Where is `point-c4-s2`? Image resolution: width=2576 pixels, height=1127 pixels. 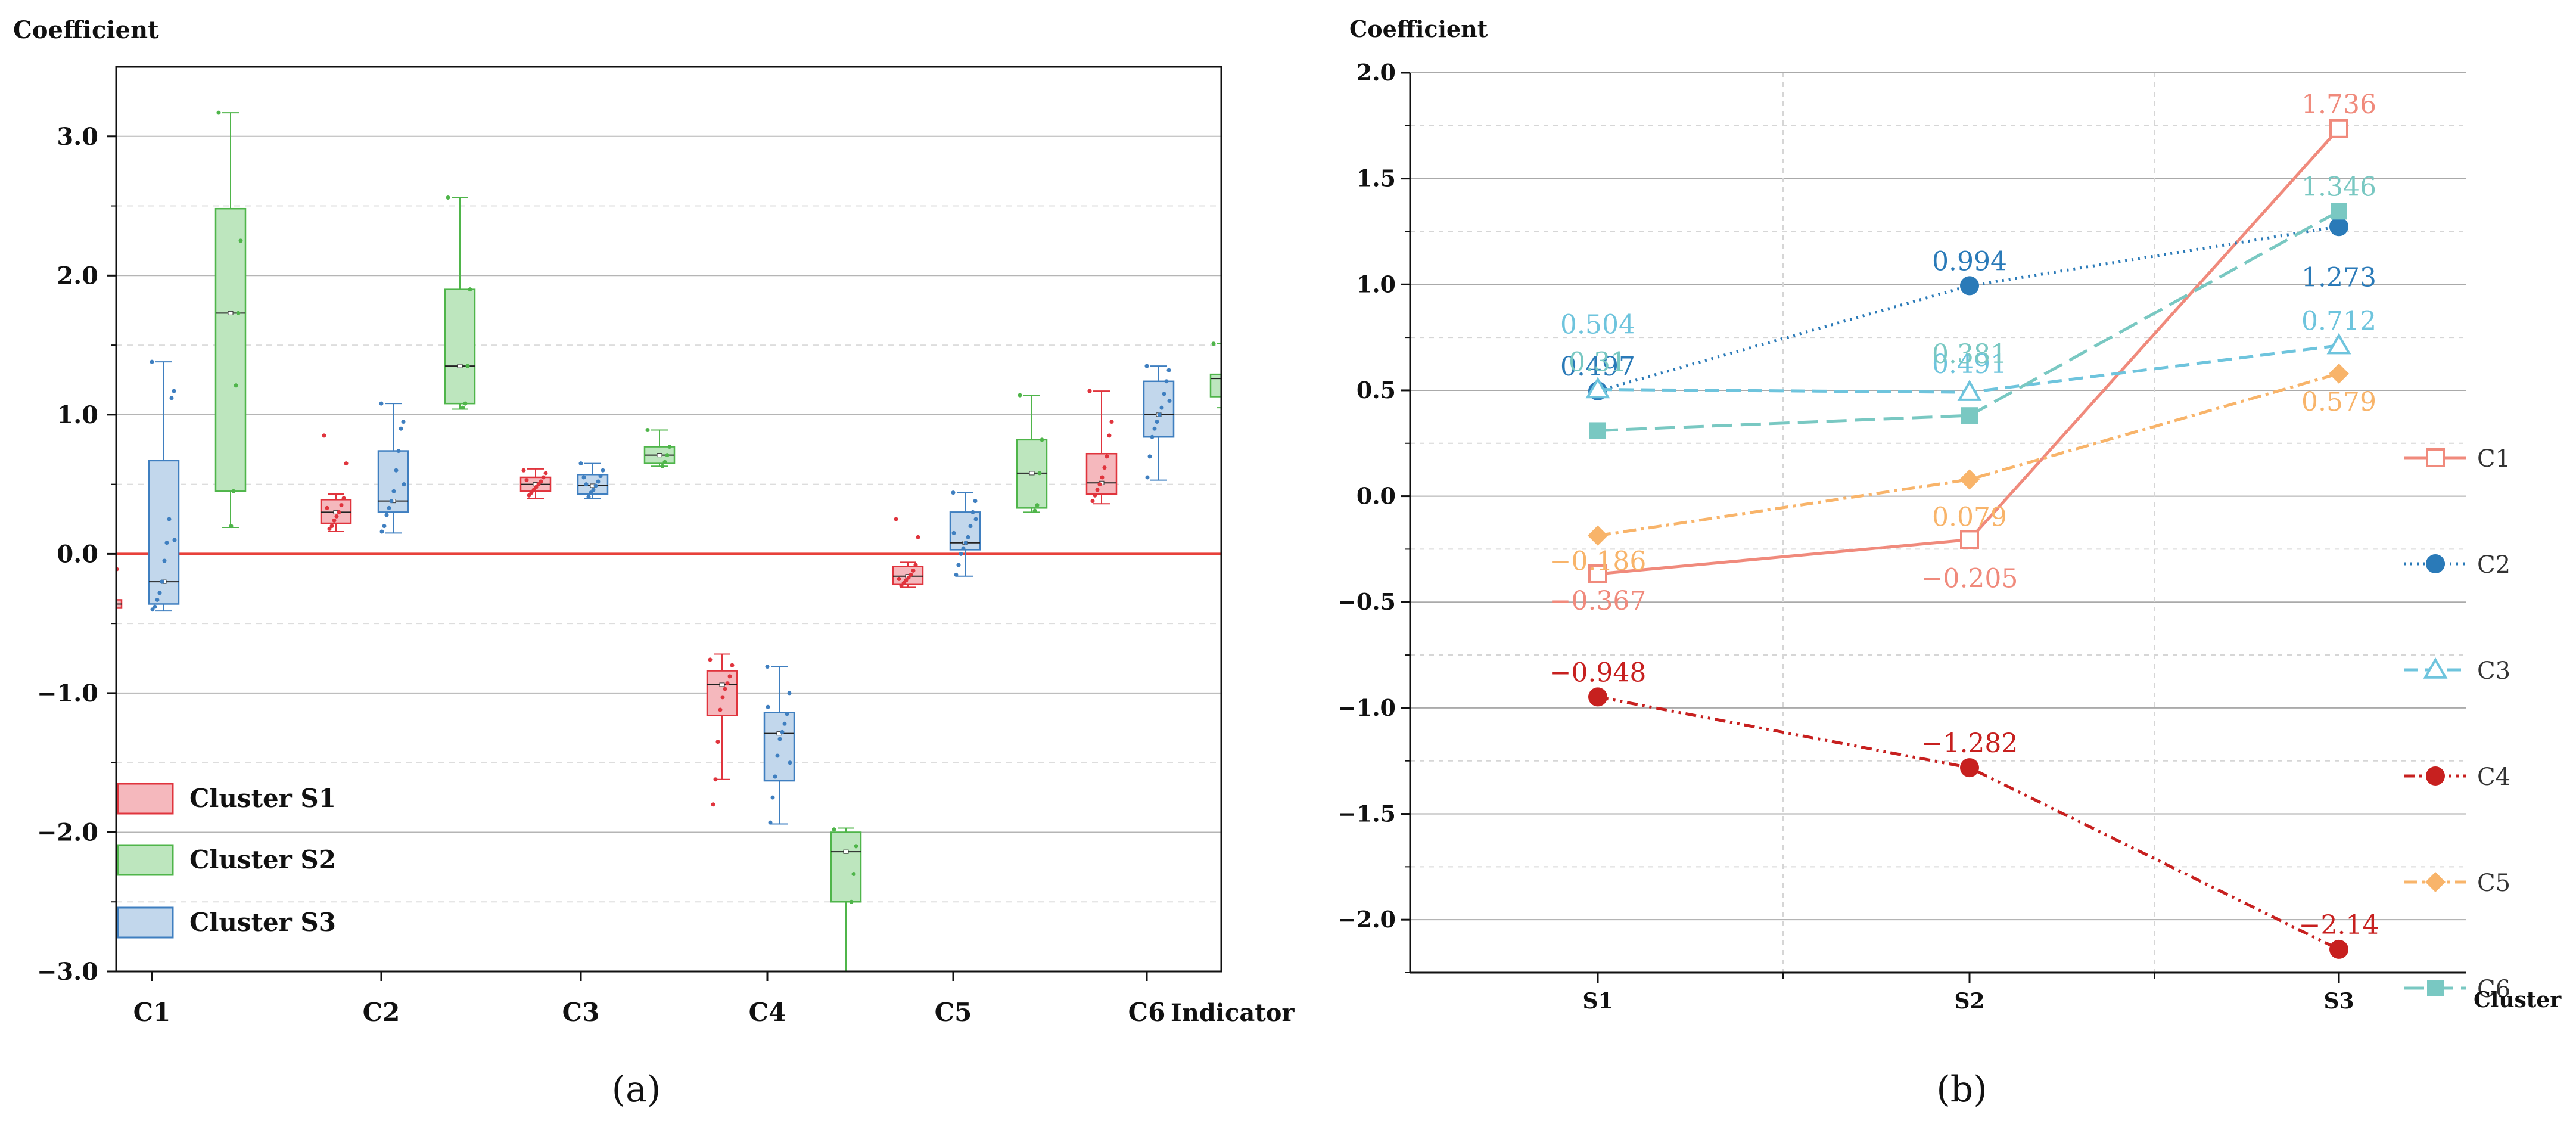
point-c4-s2 is located at coordinates (1969, 768).